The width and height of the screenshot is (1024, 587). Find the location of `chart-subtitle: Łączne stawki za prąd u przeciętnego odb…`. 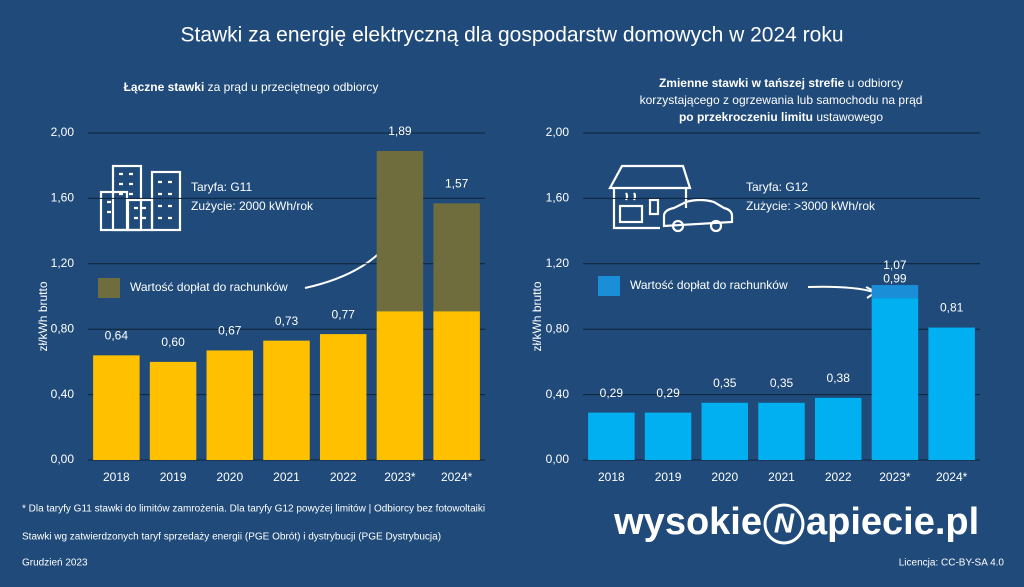

chart-subtitle: Łączne stawki za prąd u przeciętnego odb… is located at coordinates (251, 87).